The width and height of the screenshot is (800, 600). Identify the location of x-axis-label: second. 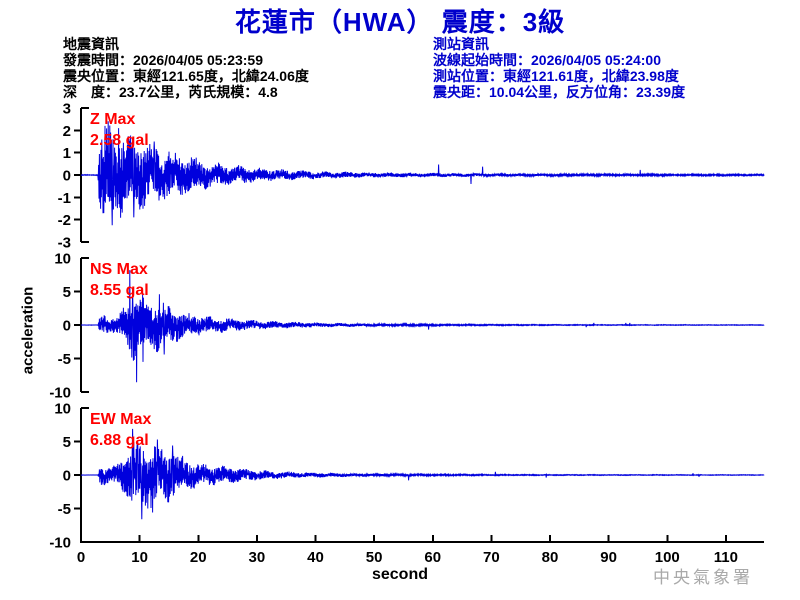
(399, 574).